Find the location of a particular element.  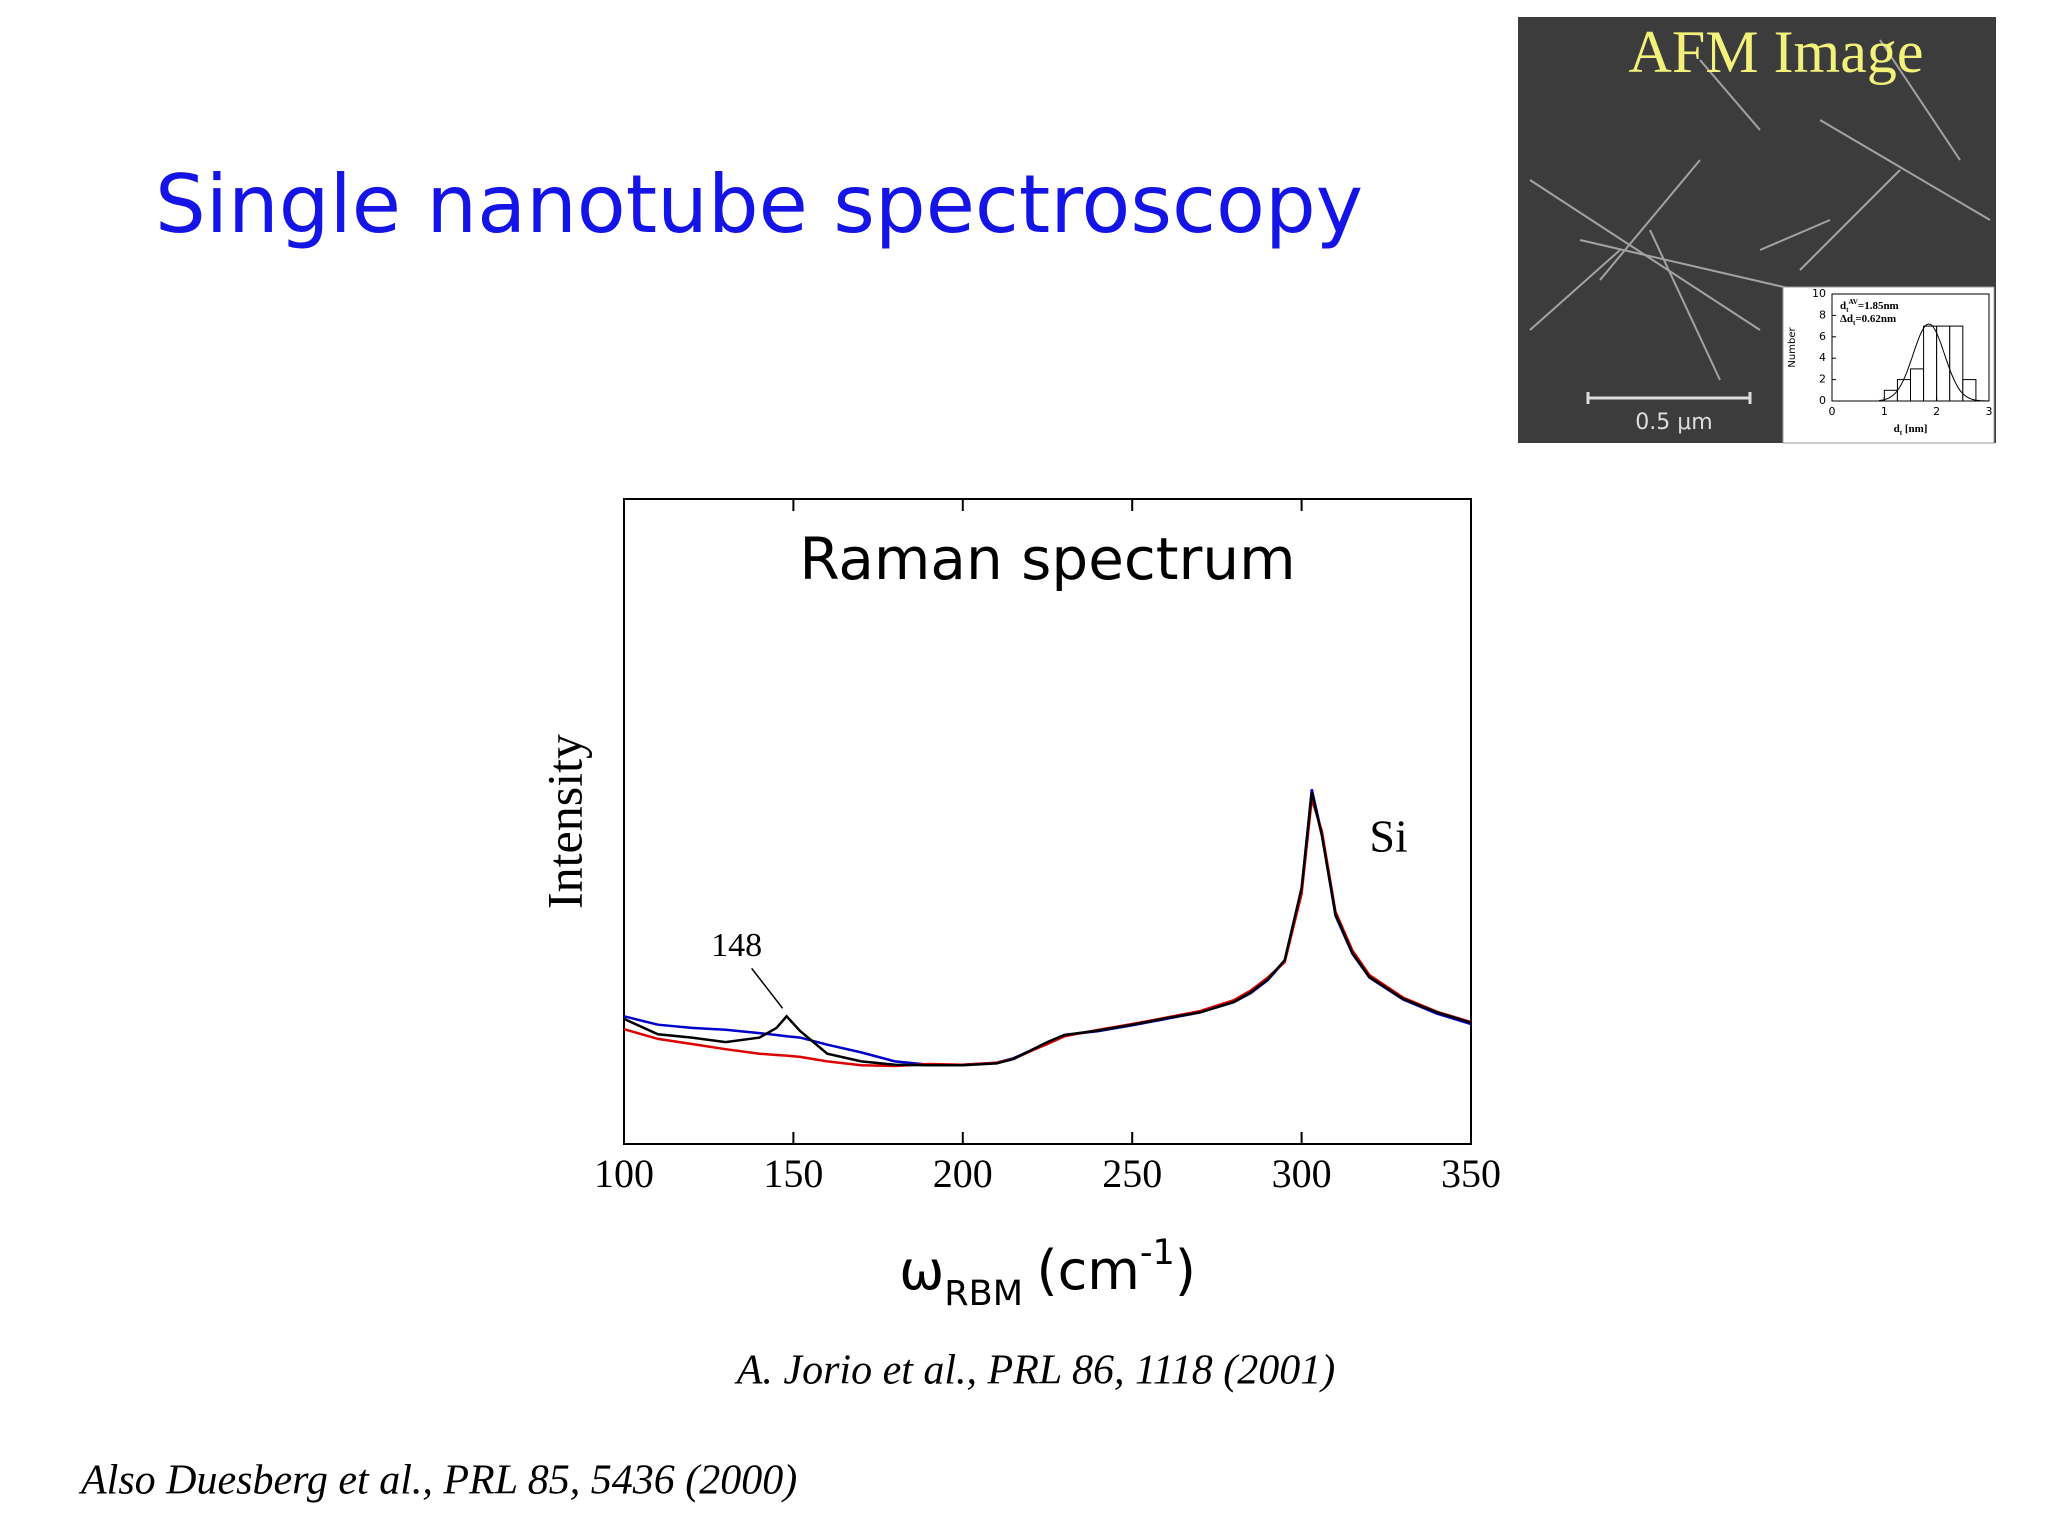

y-tick-label: 2 is located at coordinates (1822, 379).